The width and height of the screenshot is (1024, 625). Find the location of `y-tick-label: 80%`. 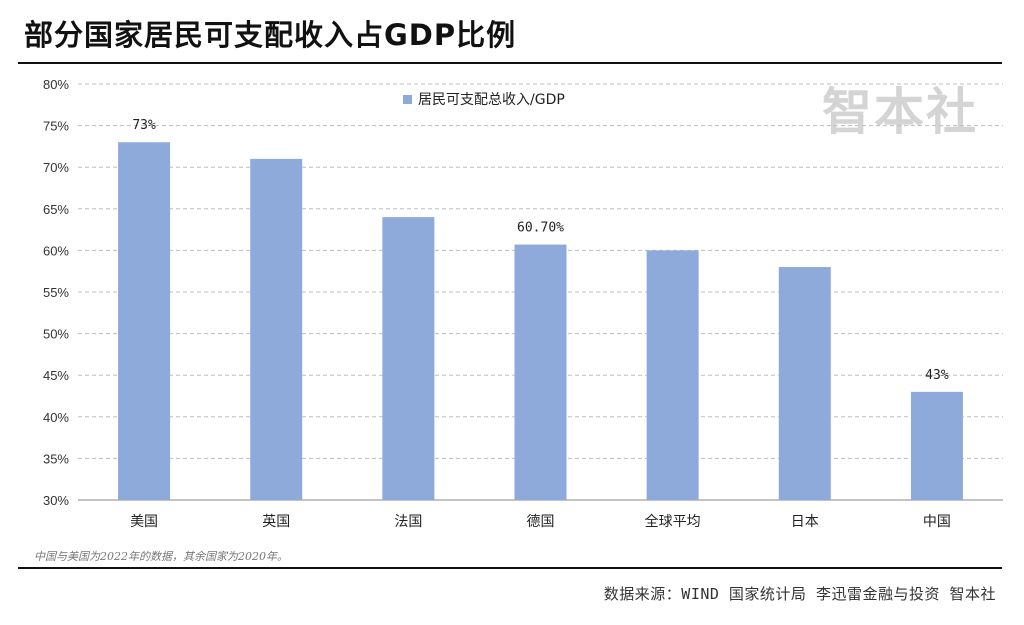

y-tick-label: 80% is located at coordinates (56, 84).